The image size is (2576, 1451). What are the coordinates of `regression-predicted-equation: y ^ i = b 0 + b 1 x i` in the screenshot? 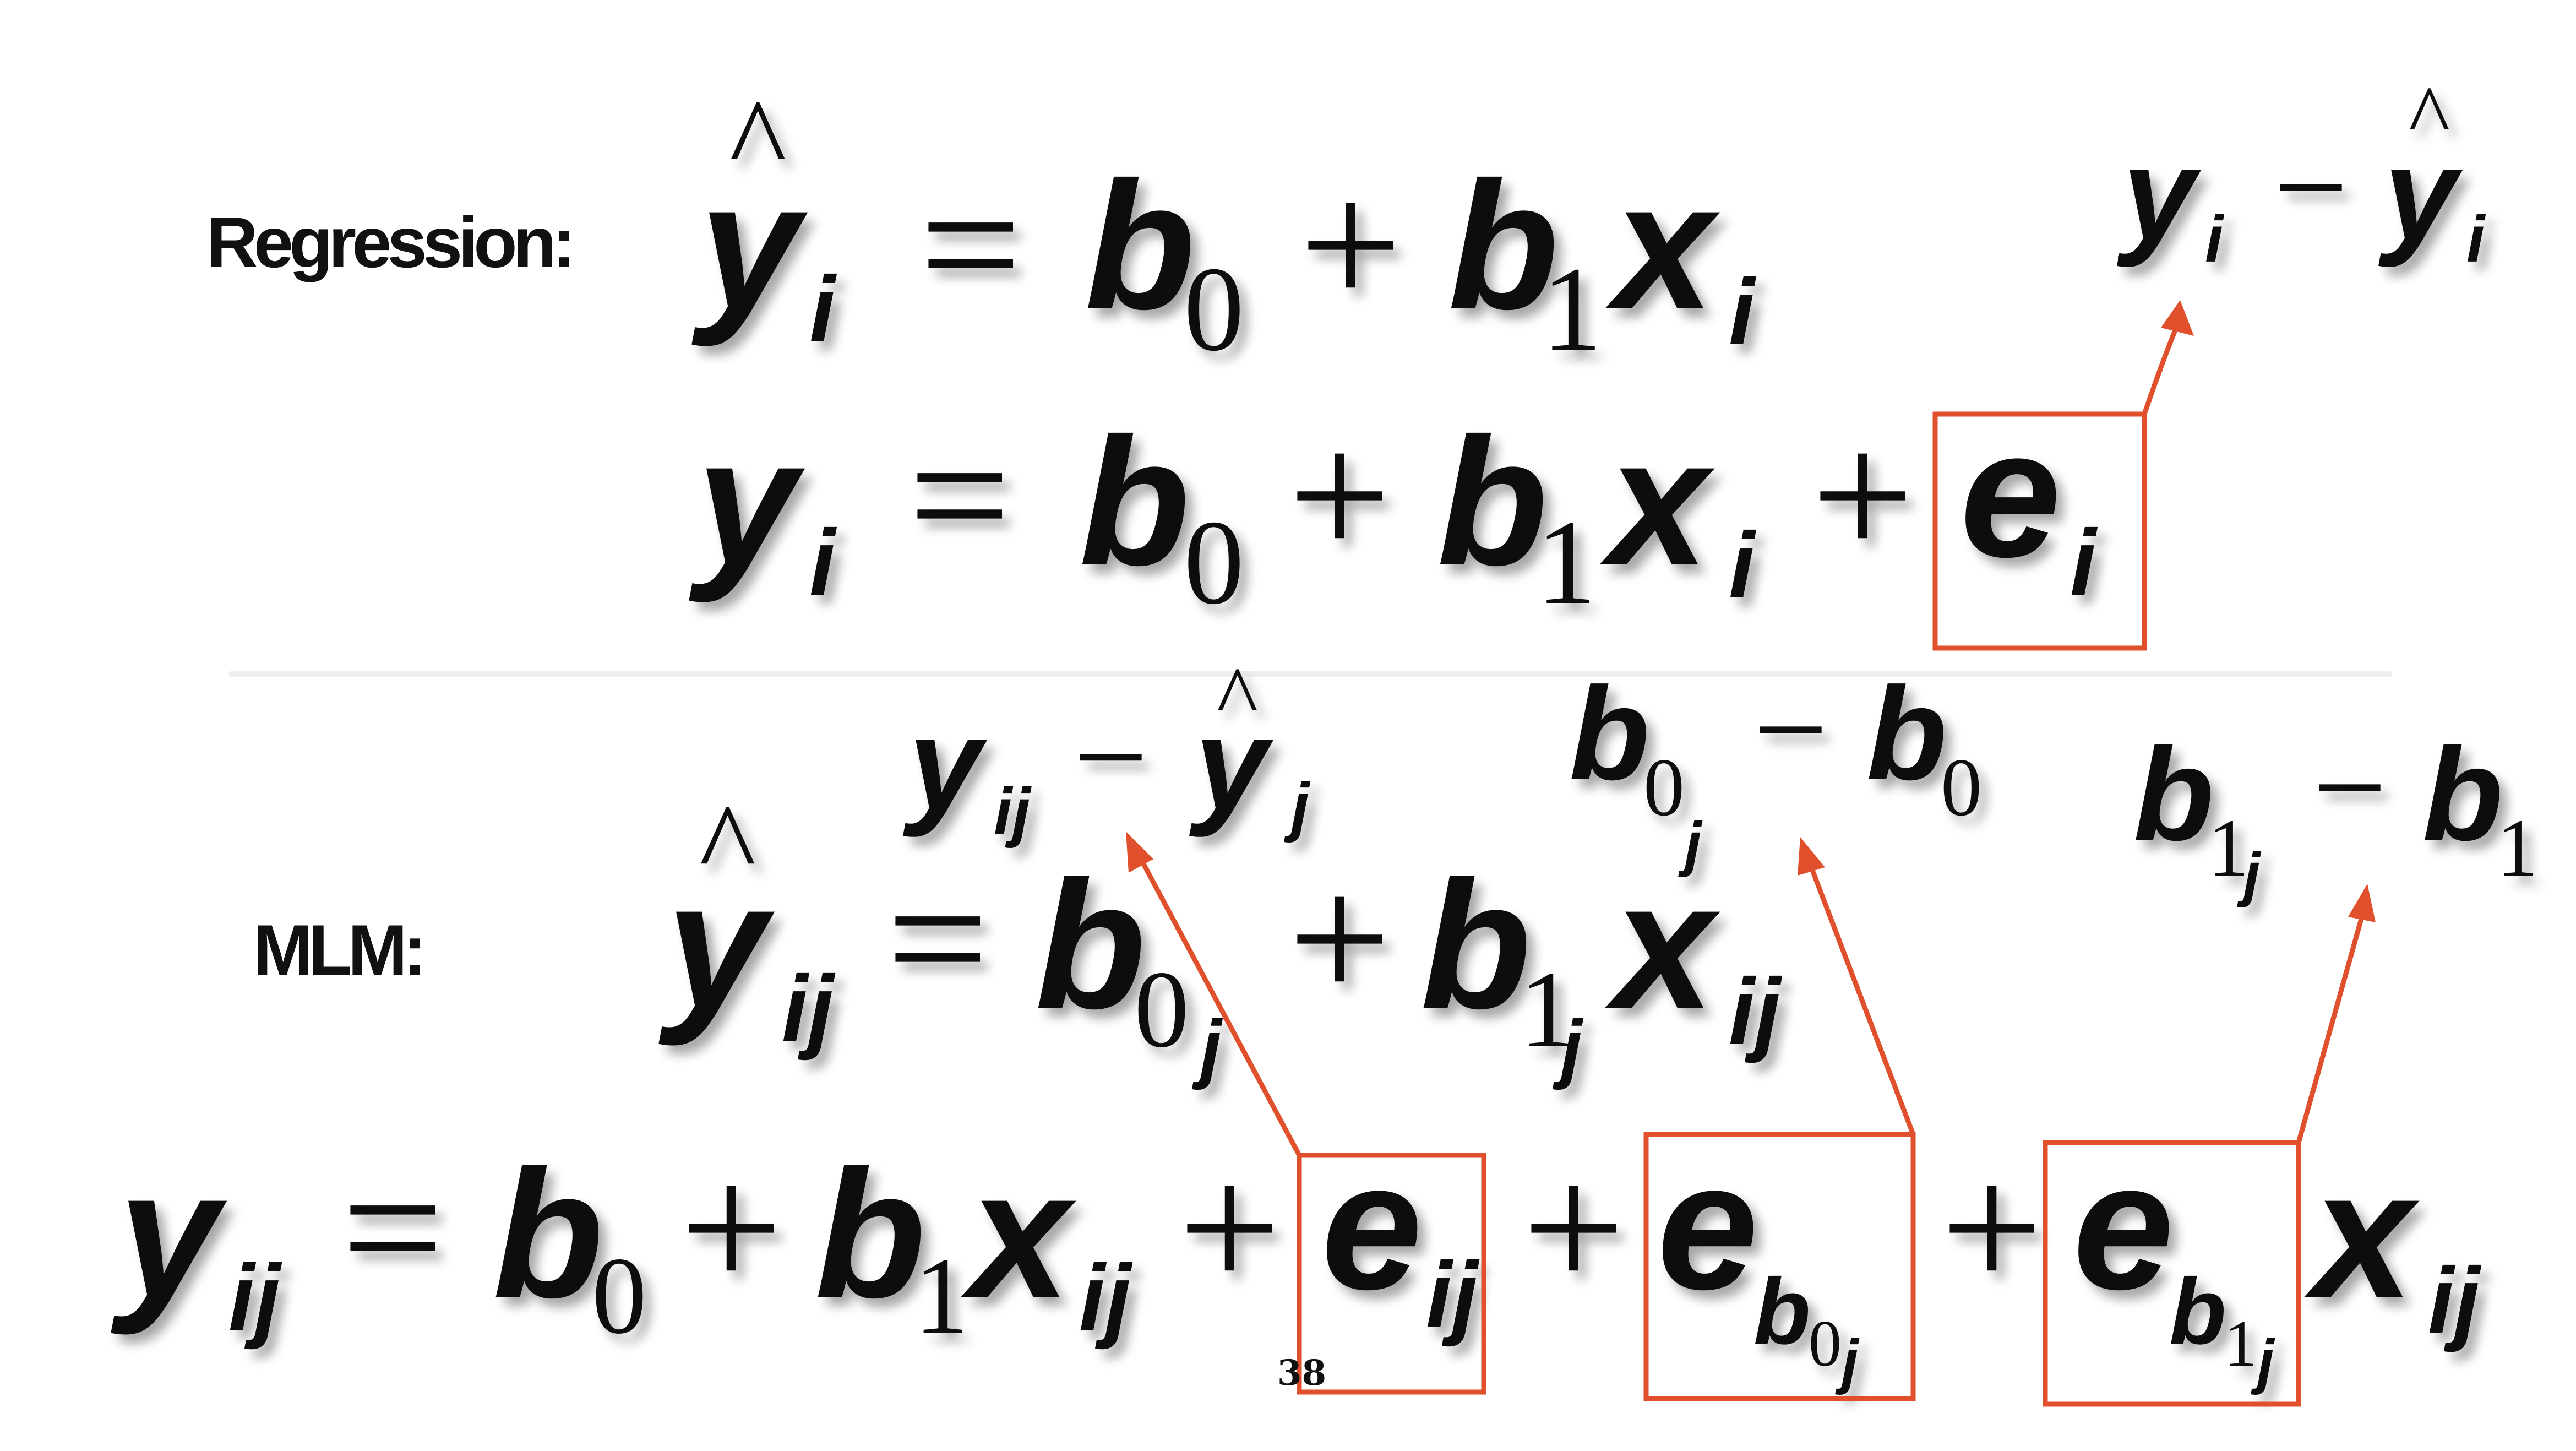 It's located at (1224, 225).